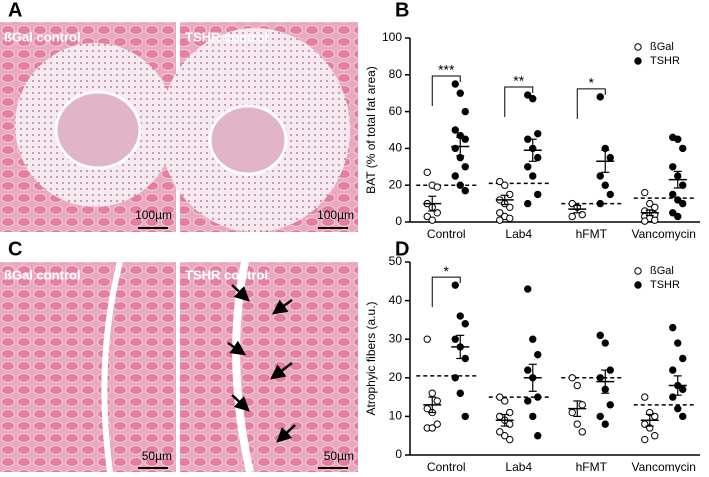  Describe the element at coordinates (396, 416) in the screenshot. I see `y-tick-label: 10` at that location.